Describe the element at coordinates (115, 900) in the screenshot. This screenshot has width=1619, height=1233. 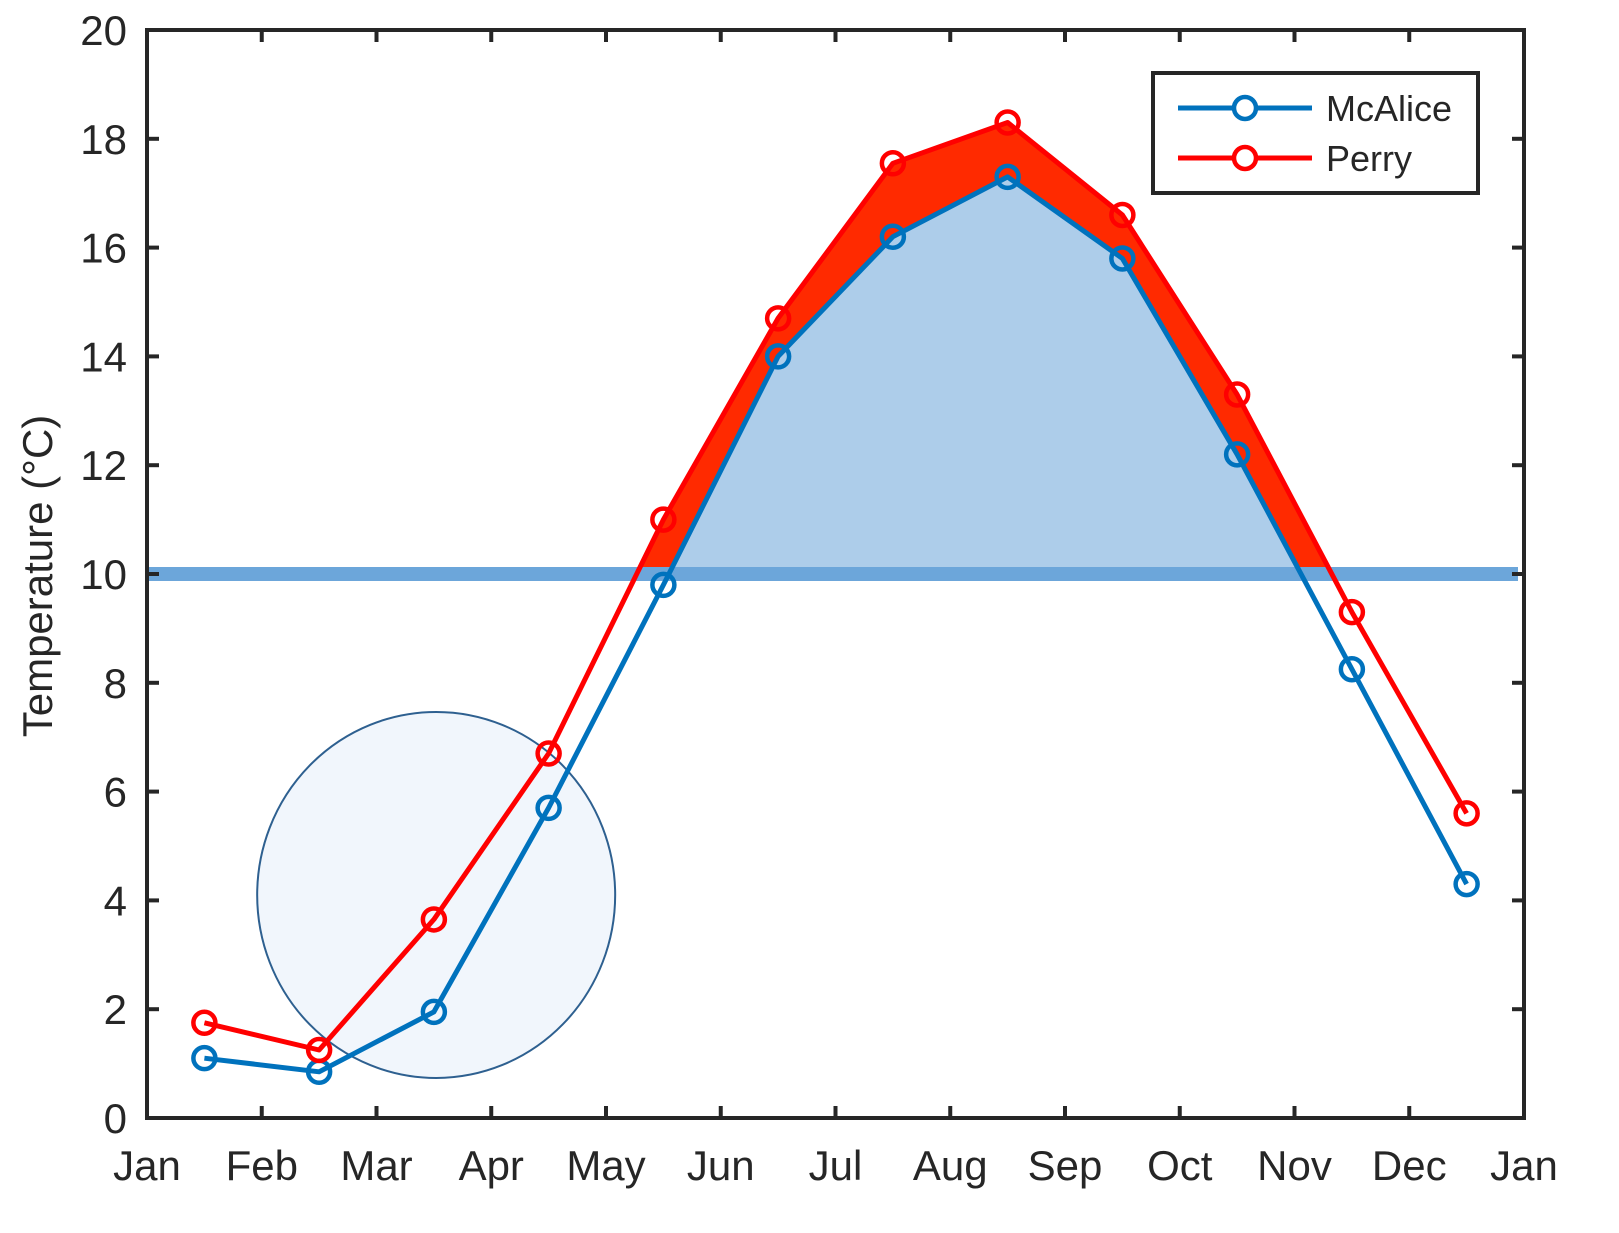
I see `y-tick-label: 4` at that location.